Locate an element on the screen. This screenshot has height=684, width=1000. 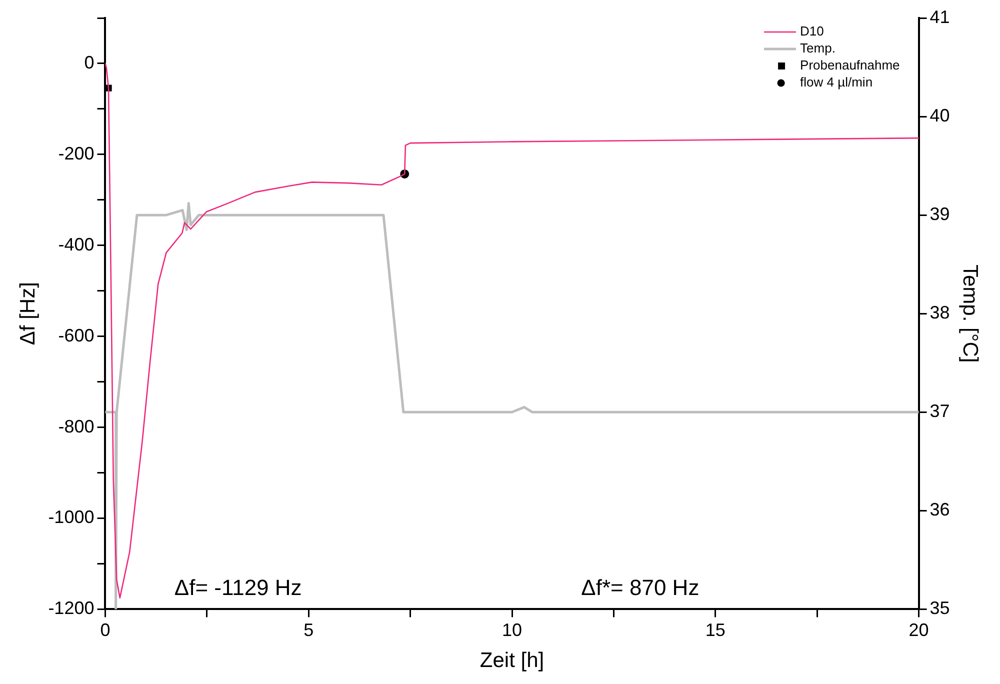
y2-tick-label: 40 is located at coordinates (940, 116).